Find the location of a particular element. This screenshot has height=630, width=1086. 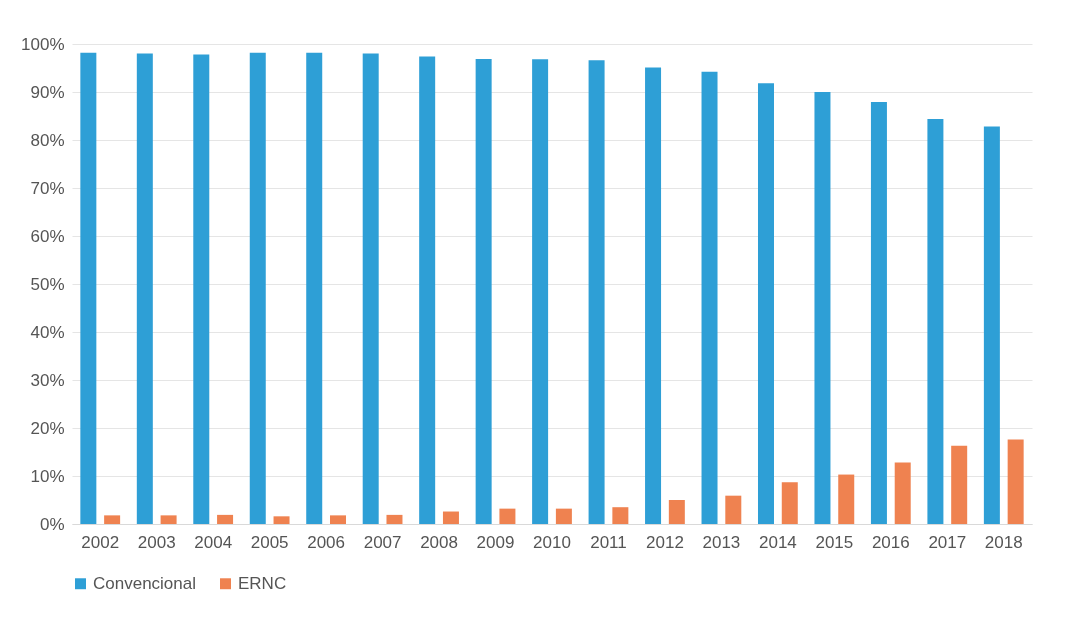

x-tick-label: 2012 is located at coordinates (665, 542).